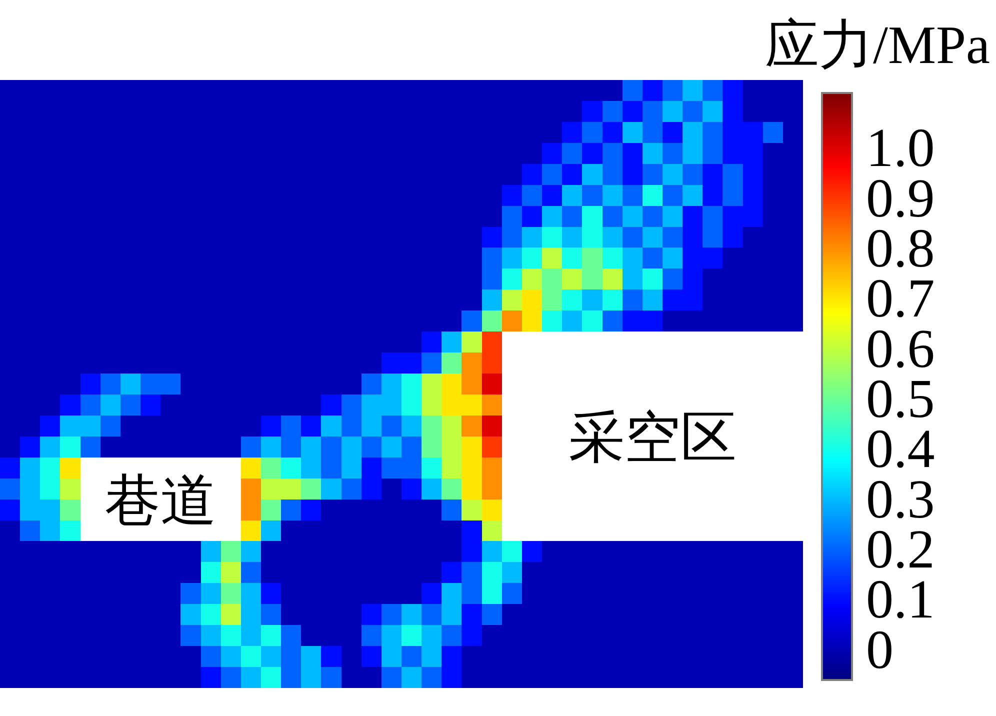  I want to click on color-bar-title: 应力/MPa, so click(877, 45).